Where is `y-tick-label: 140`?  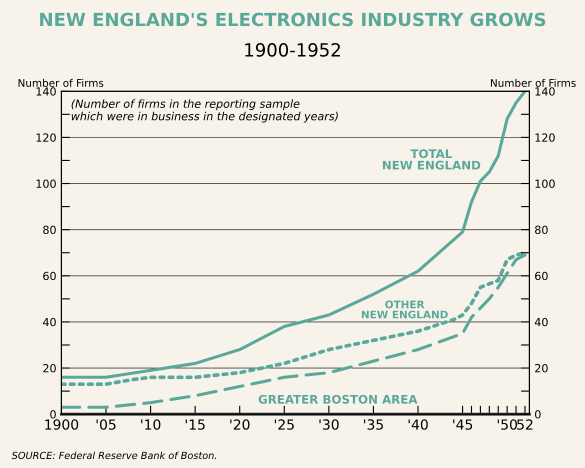
y-tick-label: 140 is located at coordinates (46, 91).